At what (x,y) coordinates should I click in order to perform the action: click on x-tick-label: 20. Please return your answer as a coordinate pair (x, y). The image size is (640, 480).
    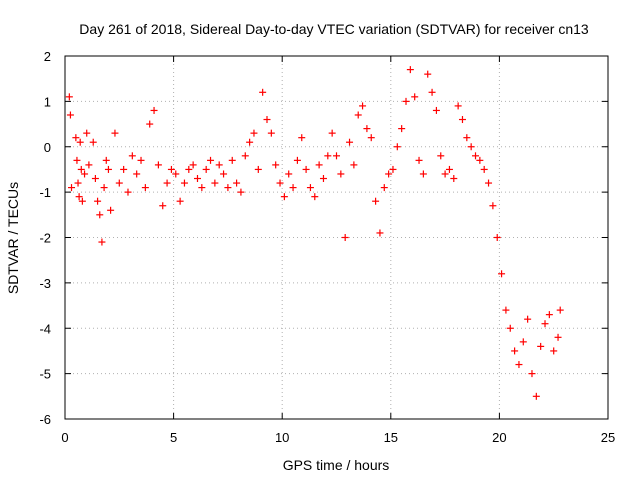
    Looking at the image, I should click on (499, 437).